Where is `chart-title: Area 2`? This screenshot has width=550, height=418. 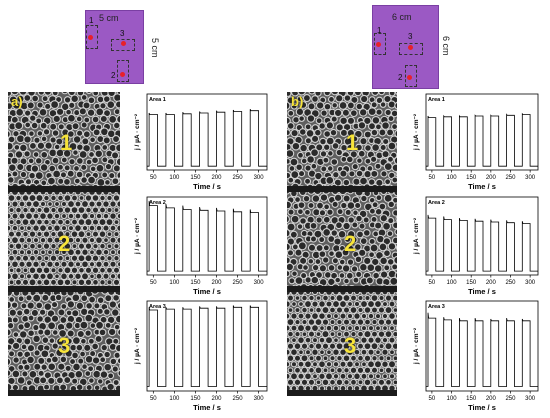 chart-title: Area 2 is located at coordinates (157, 203).